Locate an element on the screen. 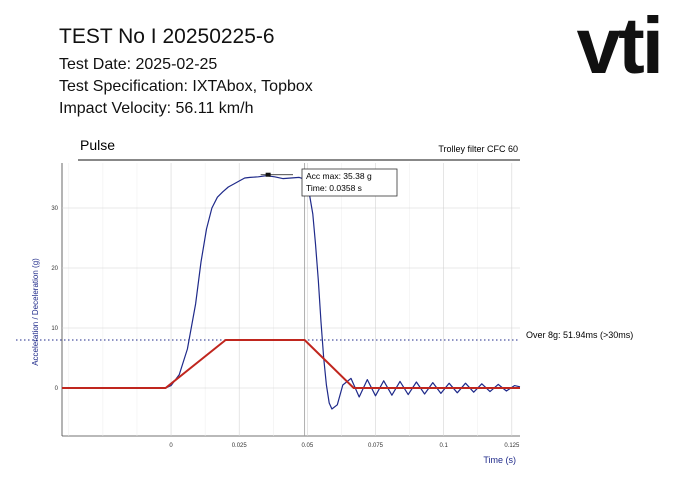 The image size is (693, 490). annotation-acc-max: Acc max: 35.38 g is located at coordinates (339, 176).